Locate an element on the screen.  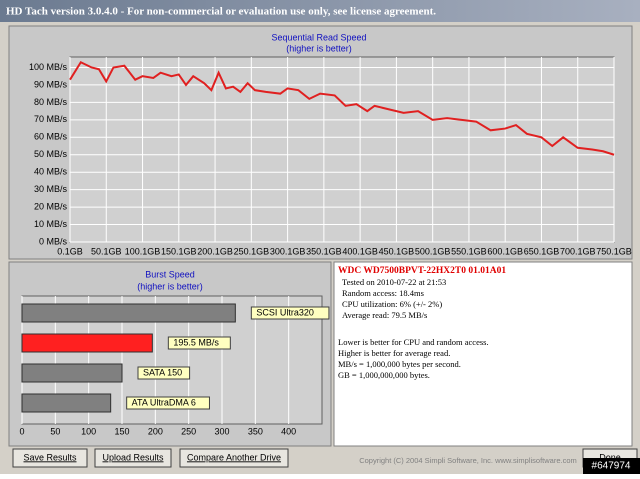
info-line: Random access: 18.4ms is located at coordinates (383, 293).